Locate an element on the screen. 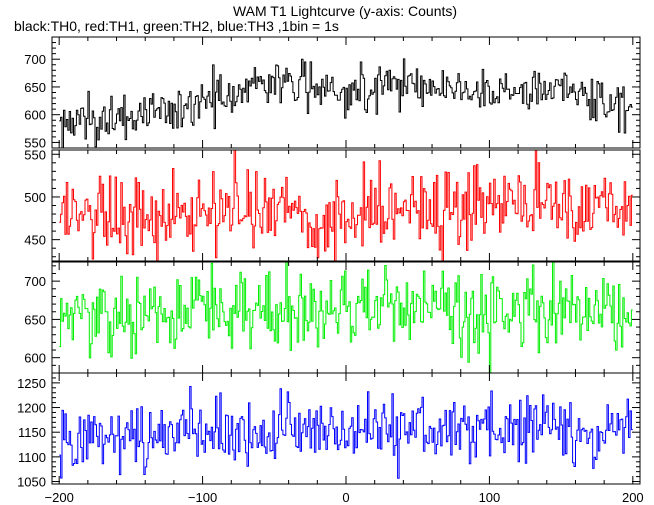  x-tick-label: −100 is located at coordinates (202, 497).